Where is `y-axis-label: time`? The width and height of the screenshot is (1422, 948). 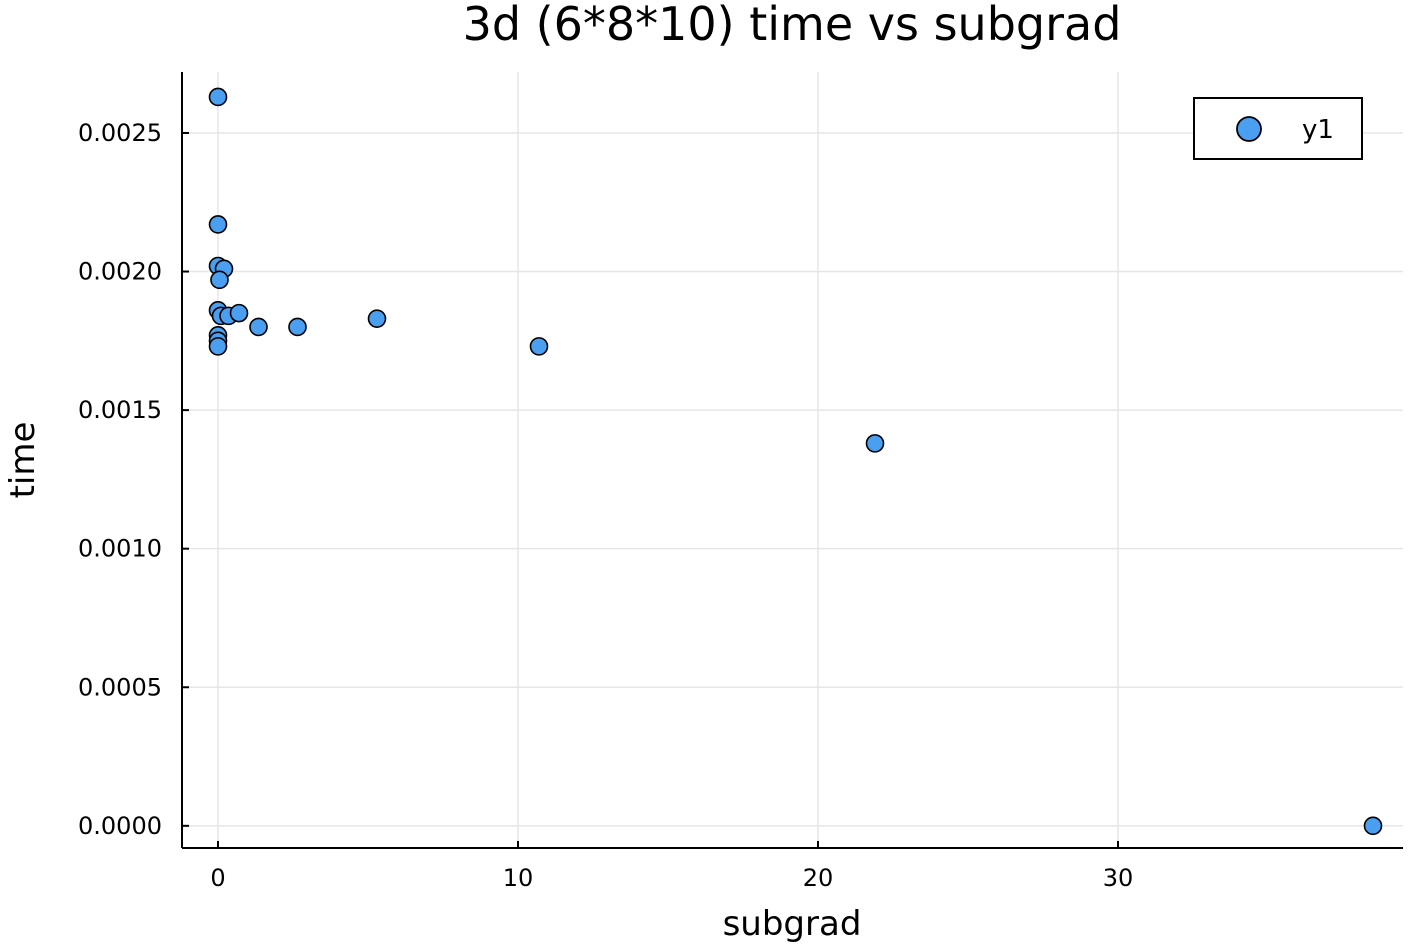
y-axis-label: time is located at coordinates (23, 460).